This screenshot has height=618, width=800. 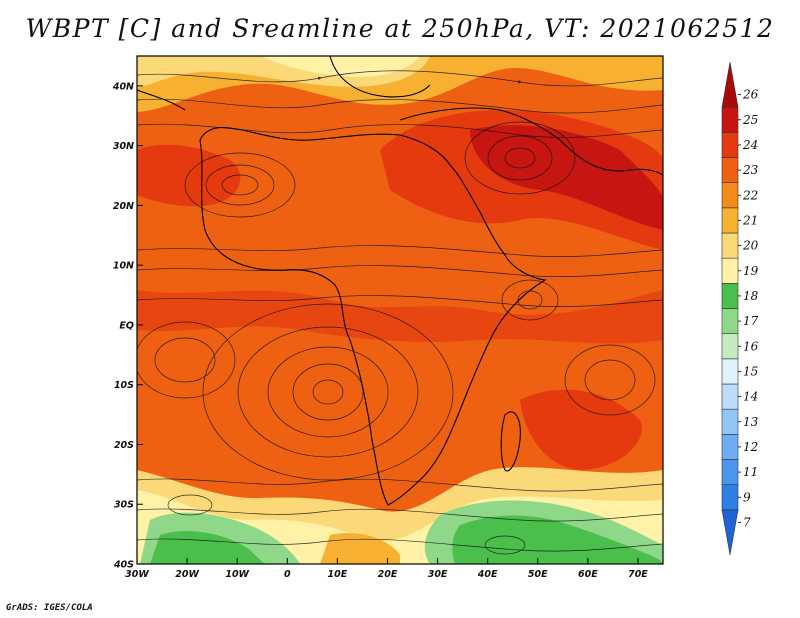 I want to click on lat-tick-label: EQ, so click(x=126, y=325).